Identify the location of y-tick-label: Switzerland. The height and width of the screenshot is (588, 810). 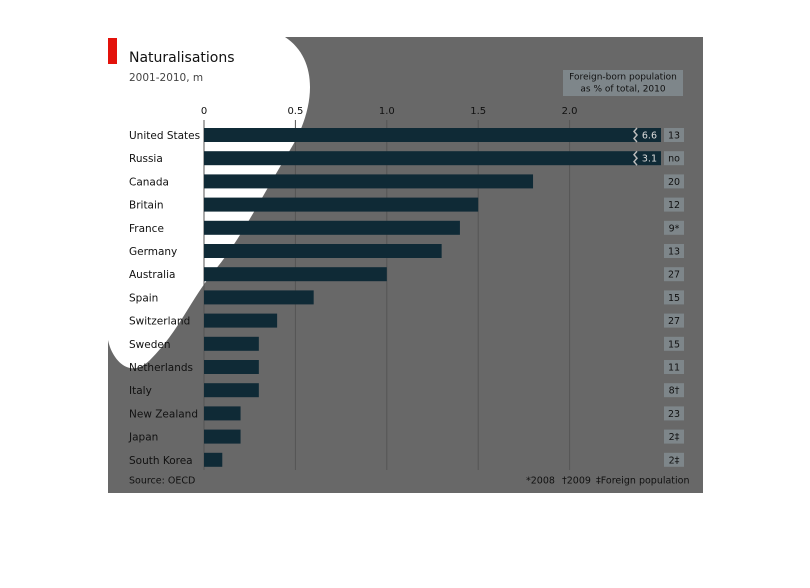
(159, 322).